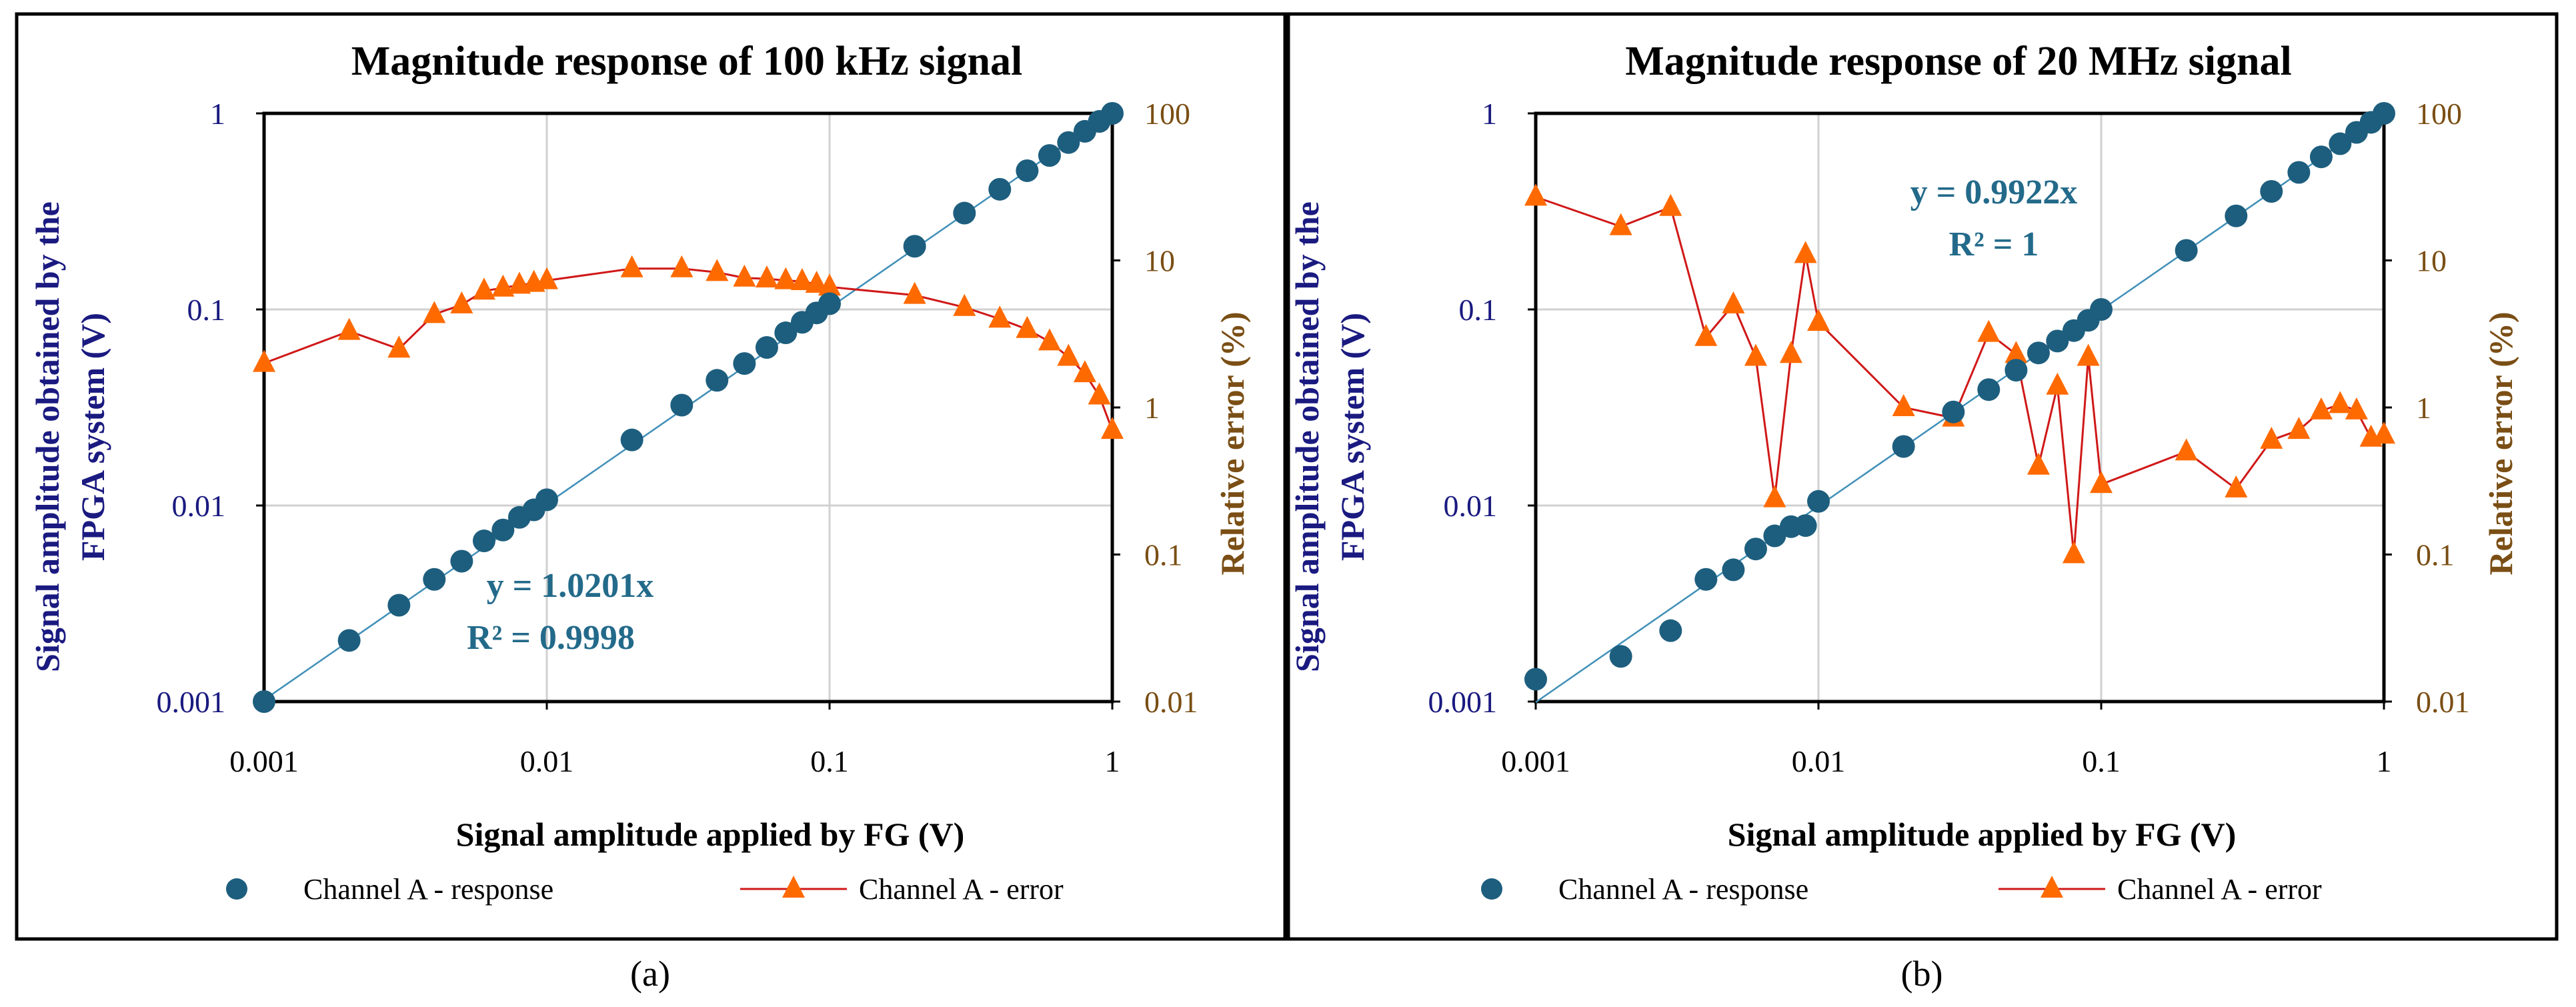 This screenshot has height=1007, width=2576. Describe the element at coordinates (645, 889) in the screenshot. I see `legend: Channel A - response Channel A - error` at that location.